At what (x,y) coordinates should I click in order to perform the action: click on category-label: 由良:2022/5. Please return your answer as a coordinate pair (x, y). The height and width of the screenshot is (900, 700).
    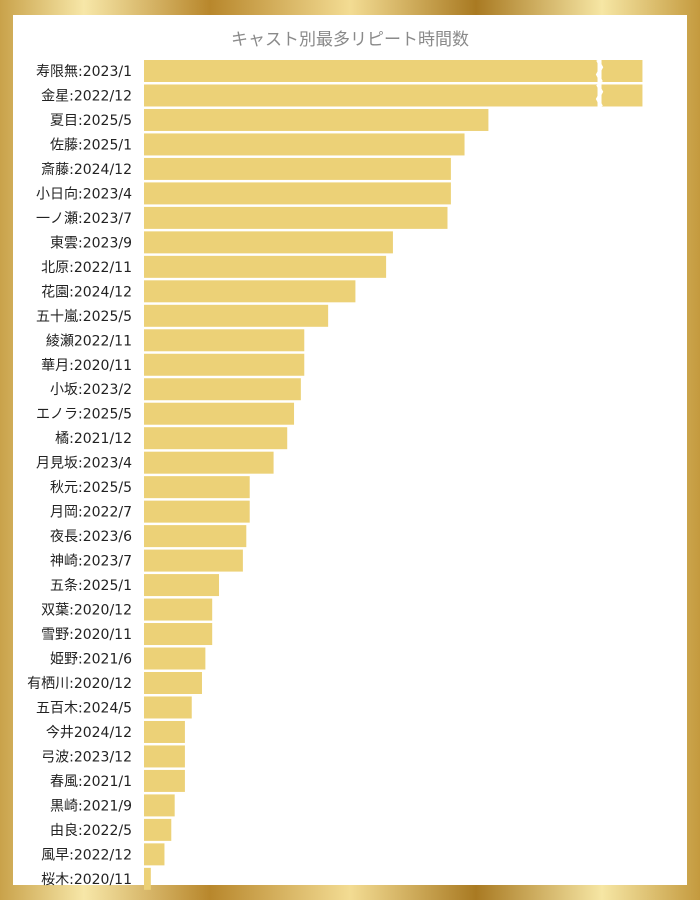
    Looking at the image, I should click on (91, 831).